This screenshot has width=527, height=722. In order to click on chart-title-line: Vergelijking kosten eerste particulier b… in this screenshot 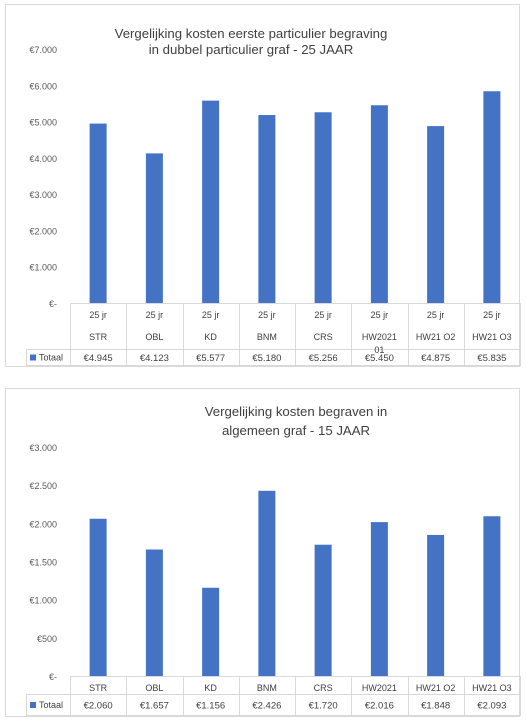, I will do `click(251, 33)`.